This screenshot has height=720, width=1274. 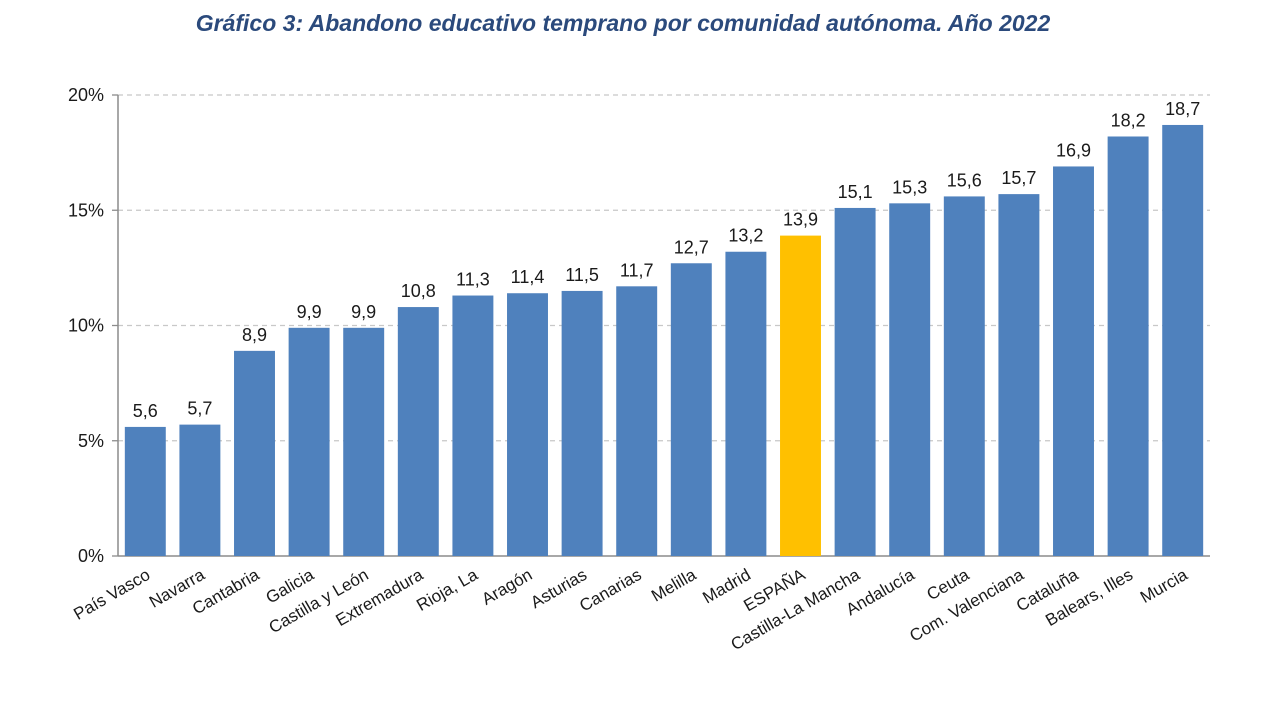 I want to click on data-label: 15,6, so click(x=964, y=180).